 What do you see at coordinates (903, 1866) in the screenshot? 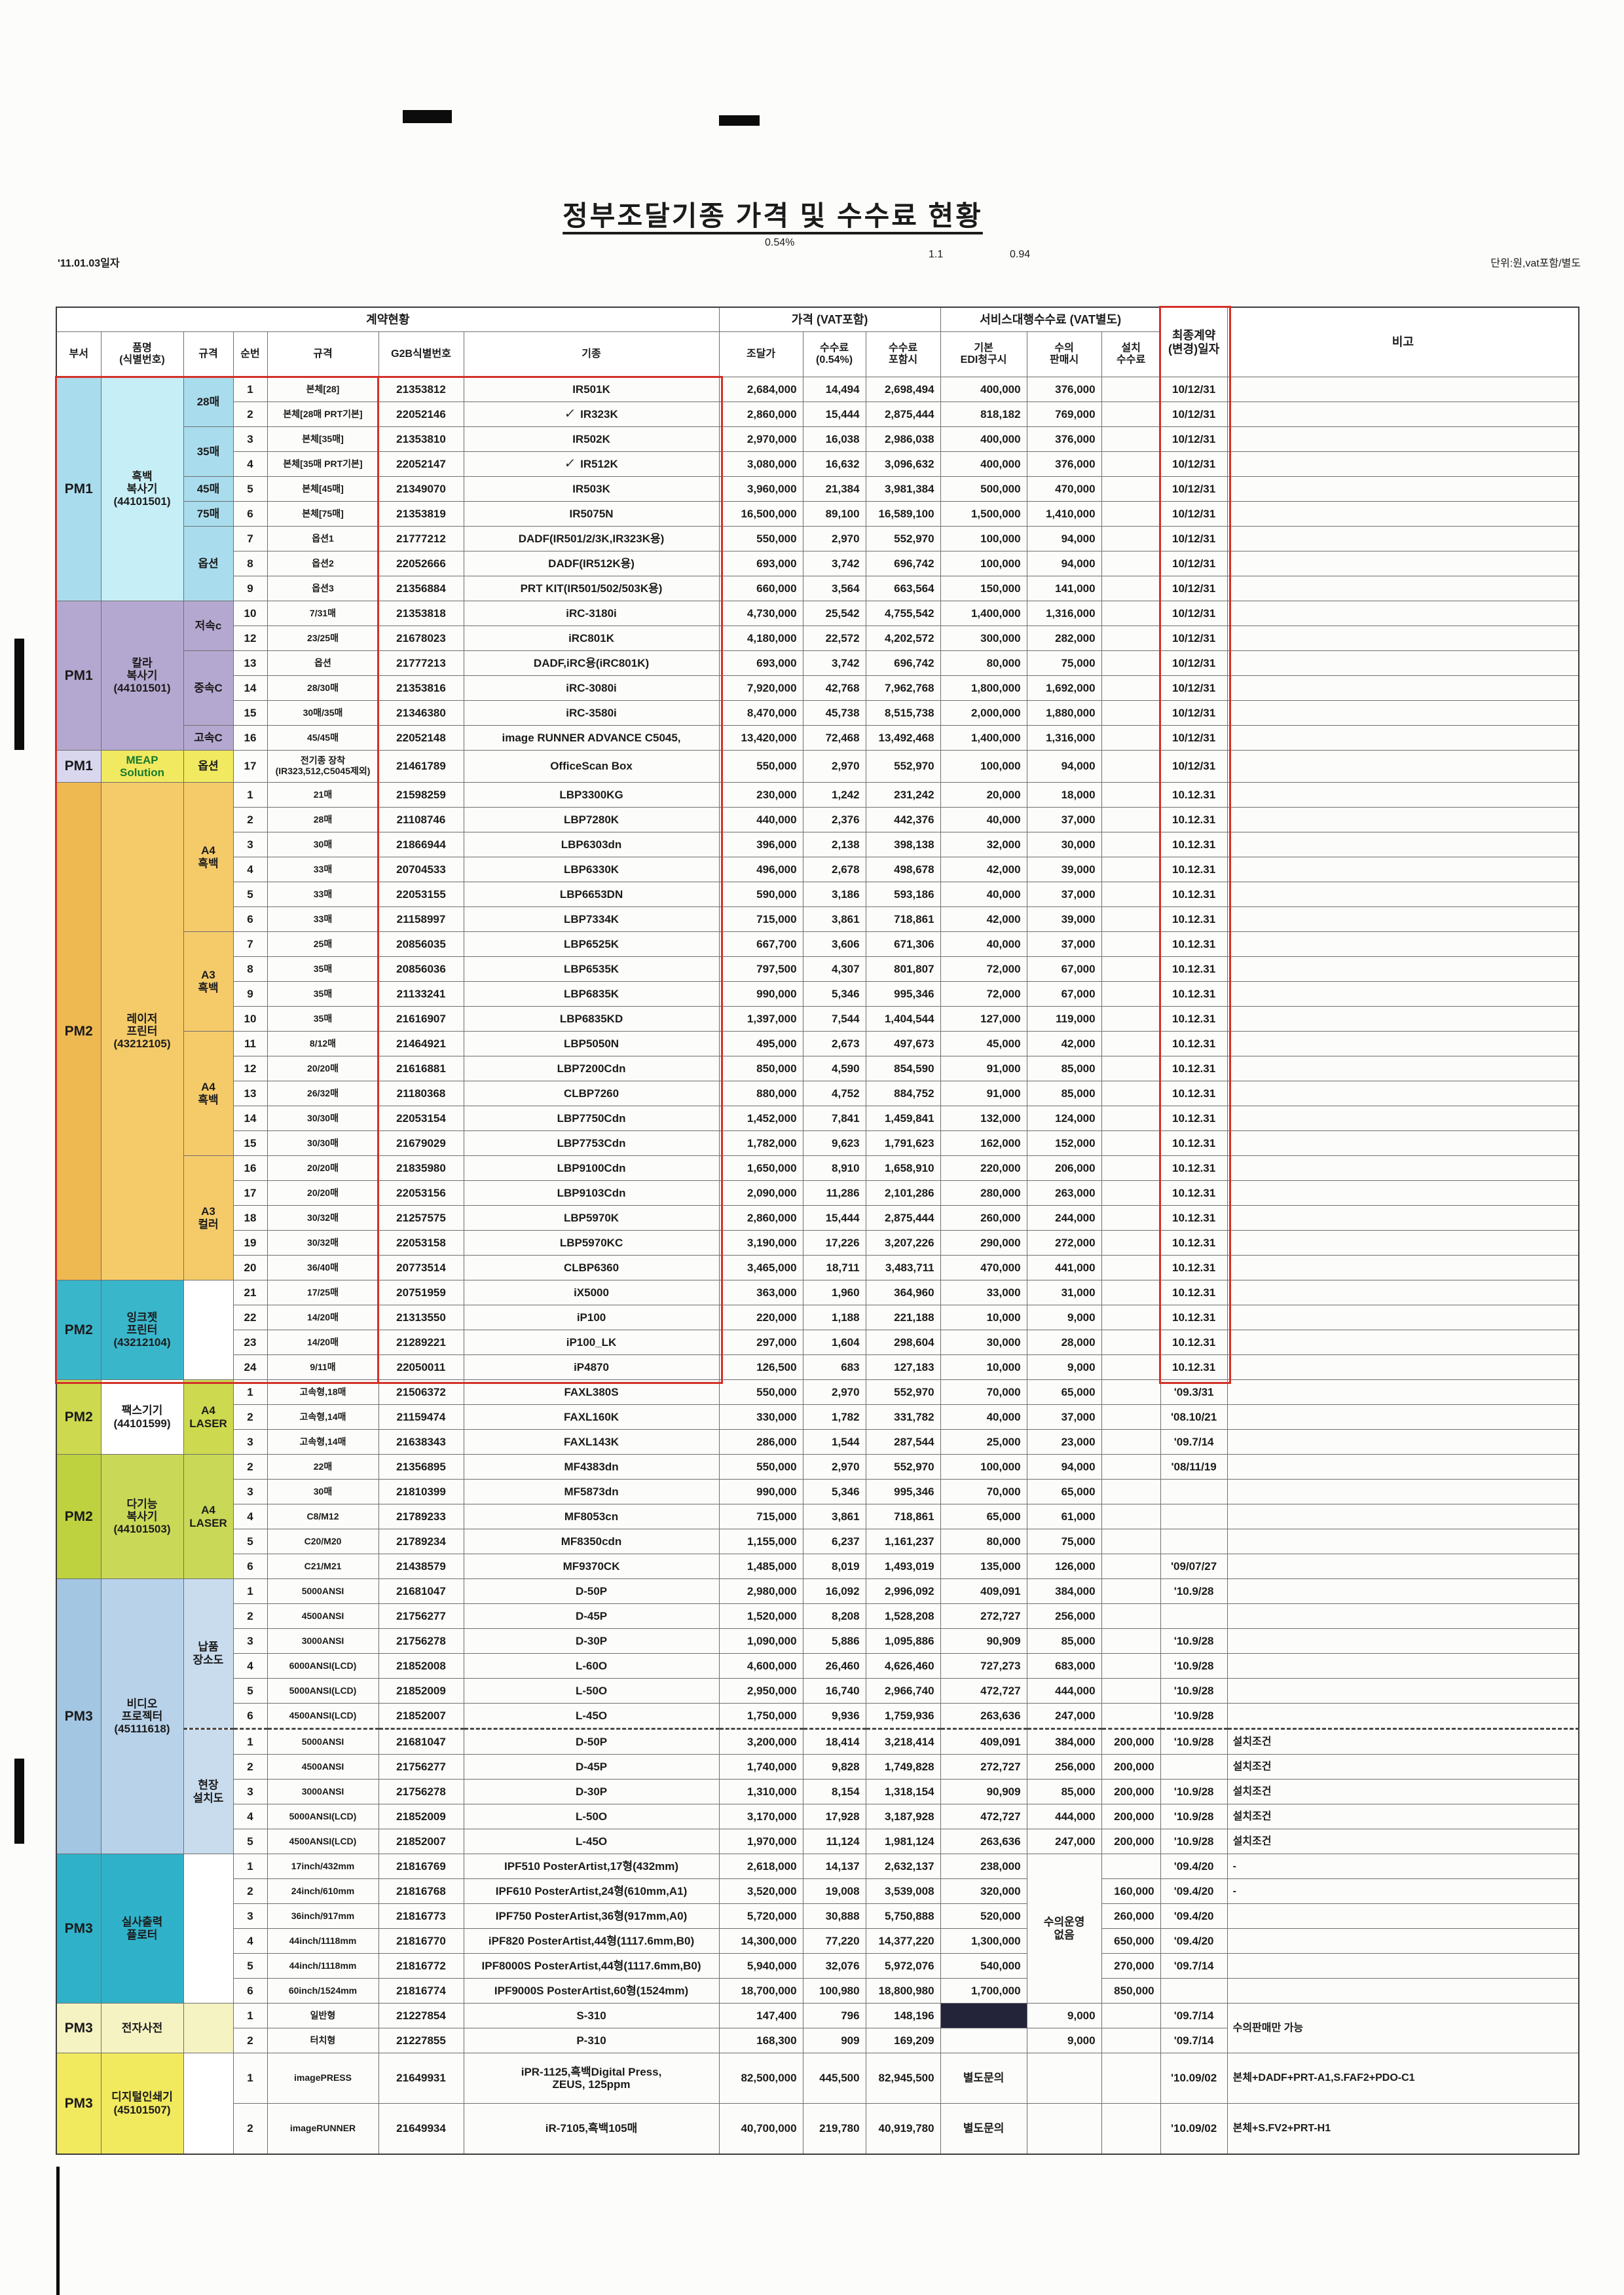
I see `cell-total: 2,632,137` at bounding box center [903, 1866].